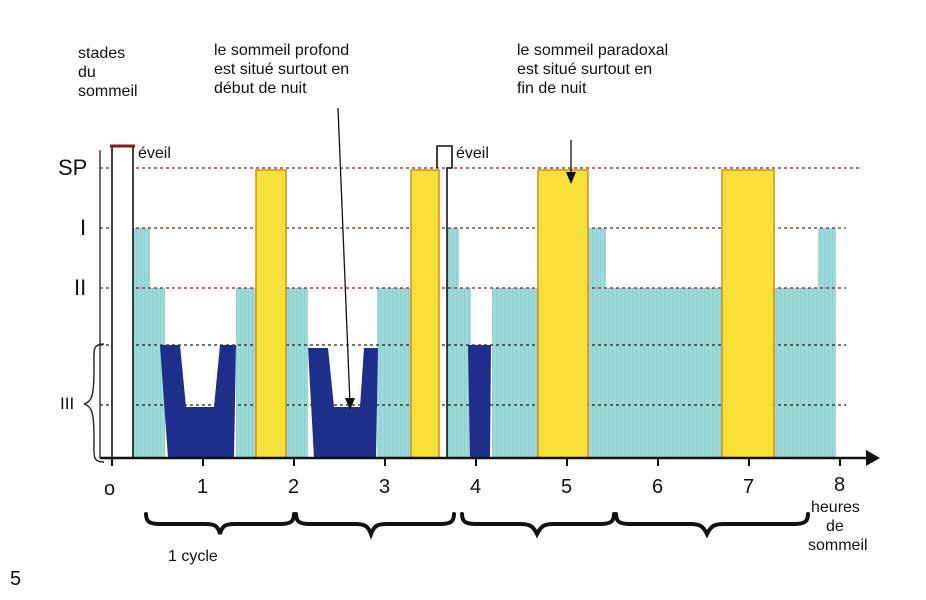 This screenshot has height=600, width=926. Describe the element at coordinates (873, 458) in the screenshot. I see `x-axis-arrow` at that location.